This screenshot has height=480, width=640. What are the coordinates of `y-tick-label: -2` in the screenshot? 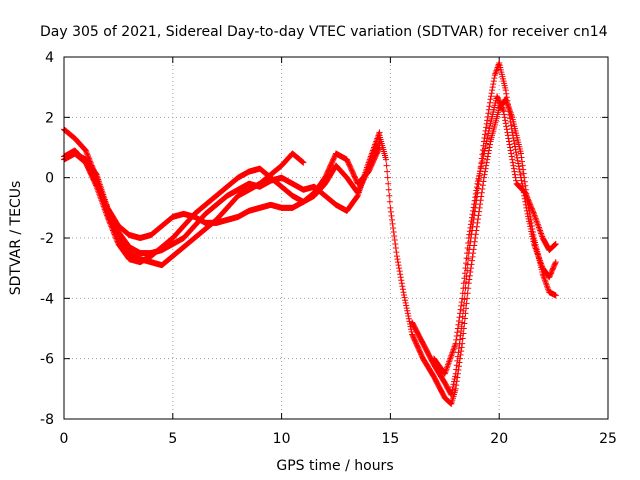 It's located at (47, 239).